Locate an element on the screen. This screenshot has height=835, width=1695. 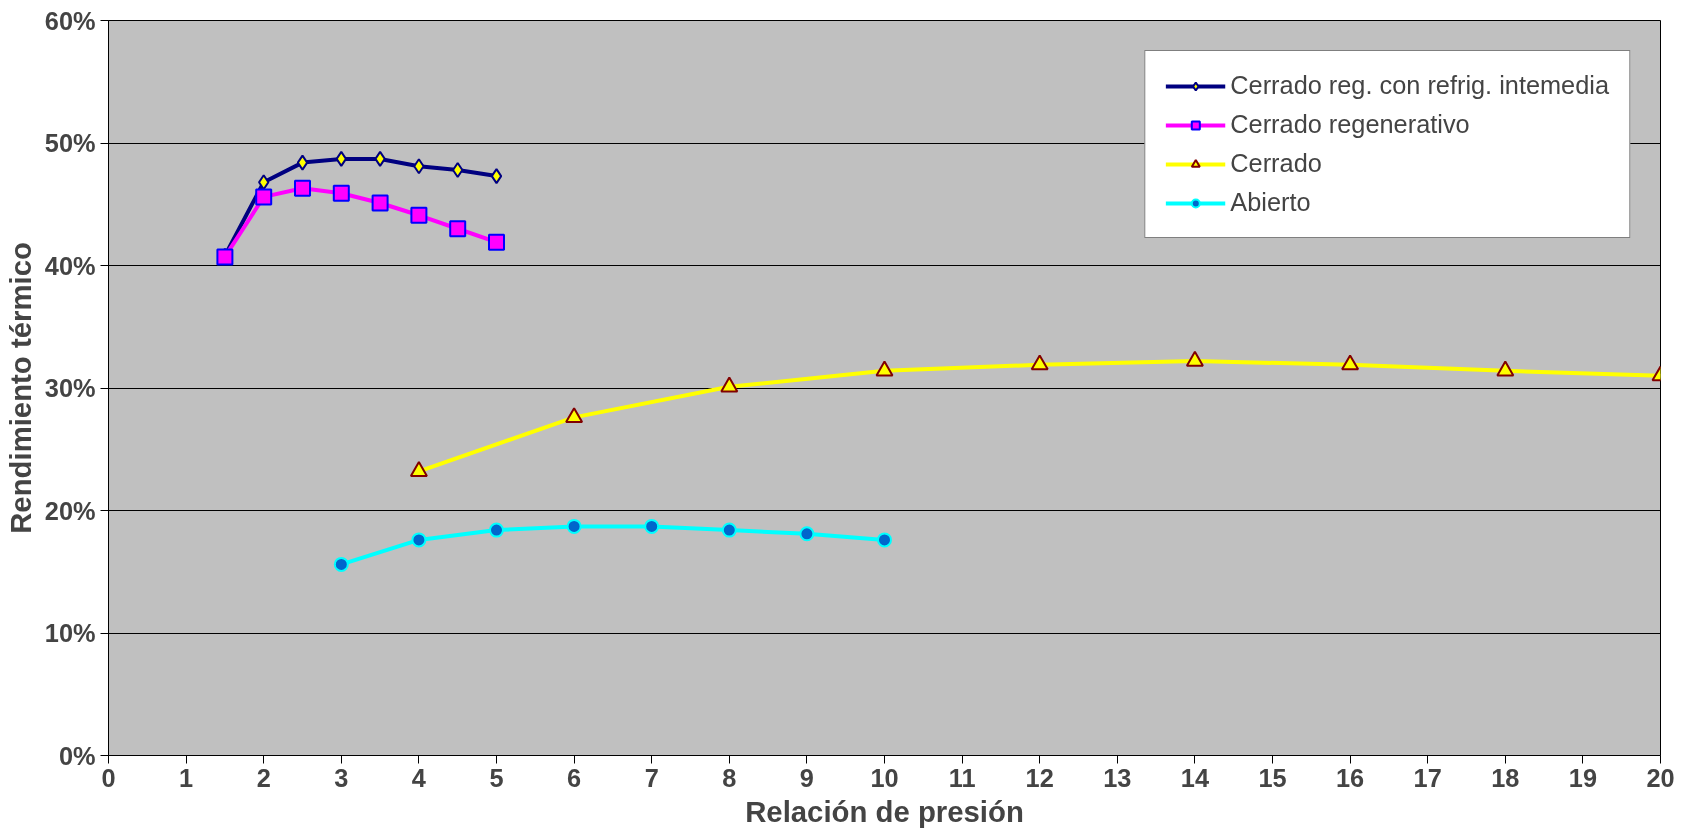
y-tick-label: 30% is located at coordinates (70, 388).